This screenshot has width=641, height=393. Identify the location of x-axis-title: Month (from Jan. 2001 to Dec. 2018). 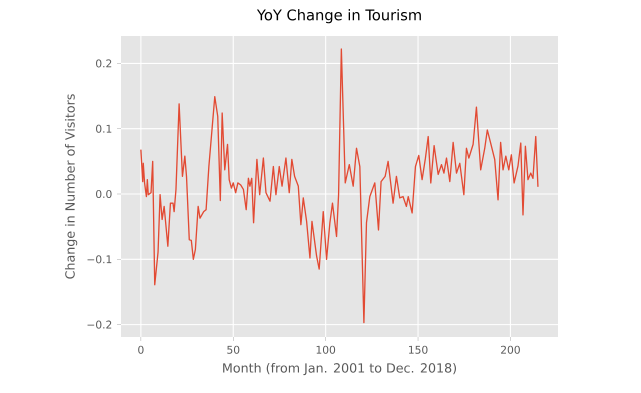
(339, 369).